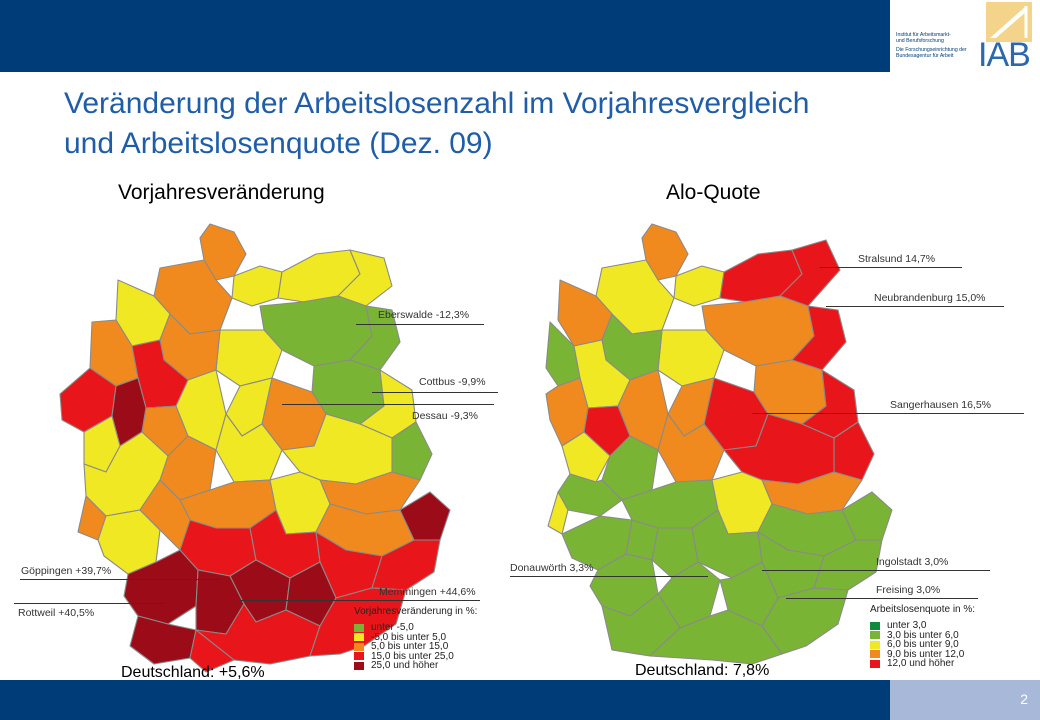 The height and width of the screenshot is (720, 1040). What do you see at coordinates (424, 315) in the screenshot?
I see `callout-eberswalde: Eberswalde -12,3%` at bounding box center [424, 315].